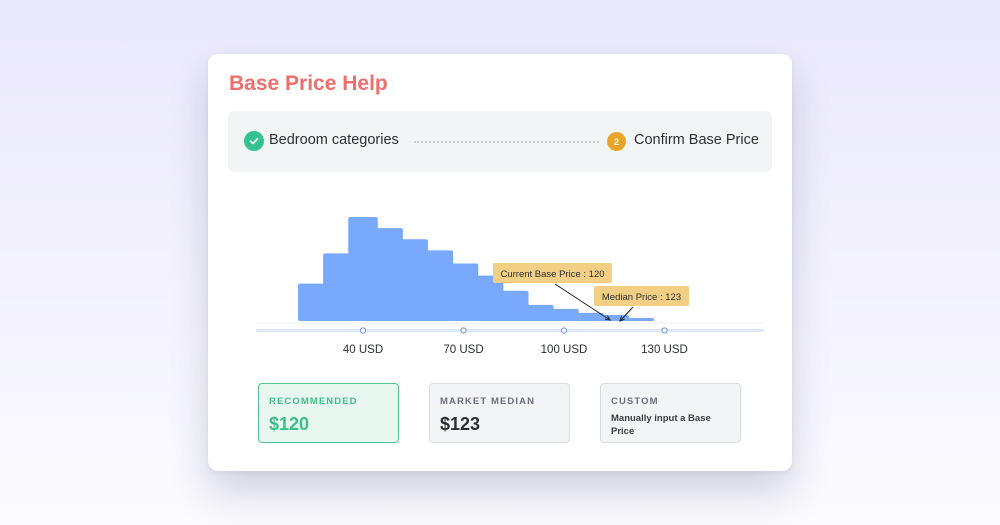 The height and width of the screenshot is (525, 1000). What do you see at coordinates (616, 141) in the screenshot?
I see `step-number-badge: 2` at bounding box center [616, 141].